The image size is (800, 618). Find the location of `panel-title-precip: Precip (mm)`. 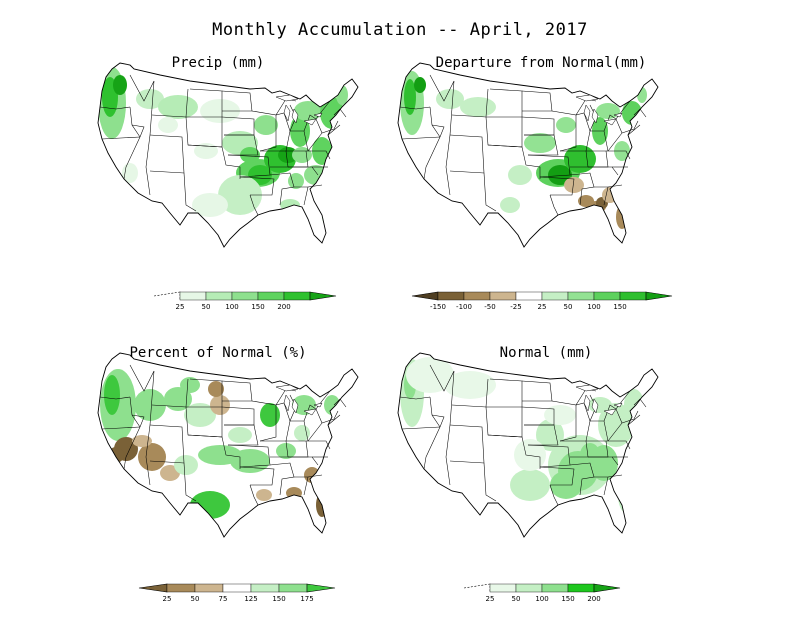

panel-title-precip: Precip (mm) is located at coordinates (218, 63).